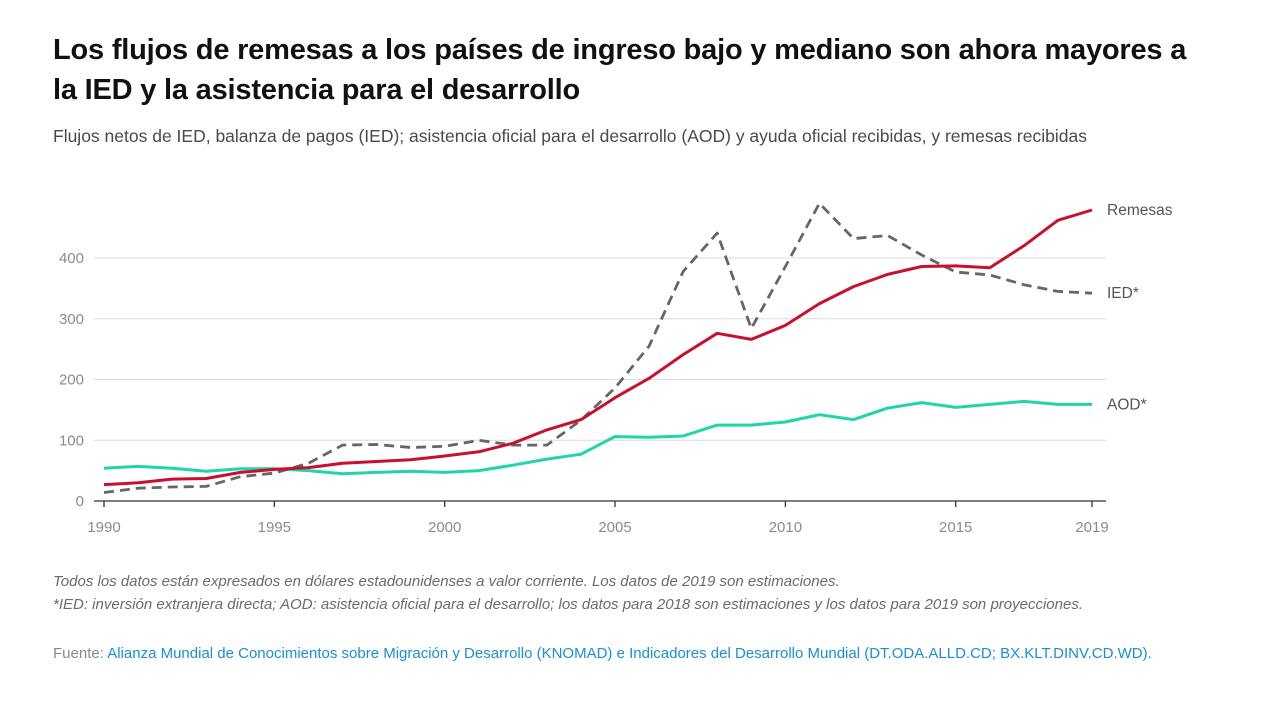 The image size is (1280, 720). I want to click on series-label-aod: AOD*, so click(1127, 404).